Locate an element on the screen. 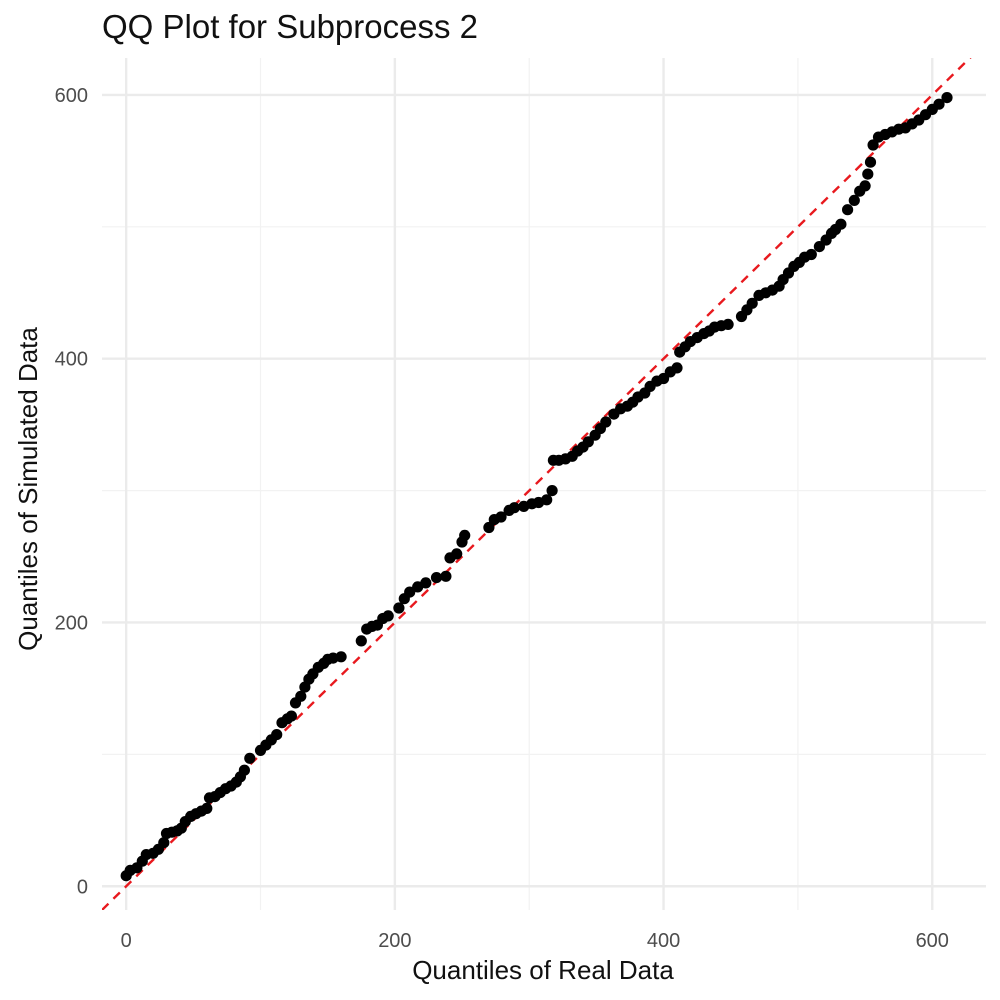 The image size is (1000, 1000). x-axis-title: Quantiles of Real Data is located at coordinates (543, 970).